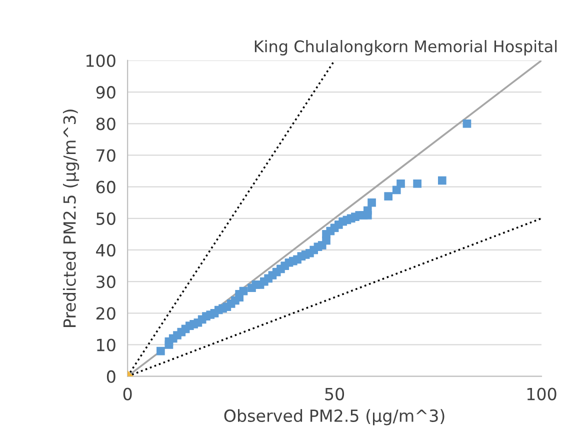 This screenshot has width=567, height=448. Describe the element at coordinates (106, 313) in the screenshot. I see `y-tick-label: 20` at that location.